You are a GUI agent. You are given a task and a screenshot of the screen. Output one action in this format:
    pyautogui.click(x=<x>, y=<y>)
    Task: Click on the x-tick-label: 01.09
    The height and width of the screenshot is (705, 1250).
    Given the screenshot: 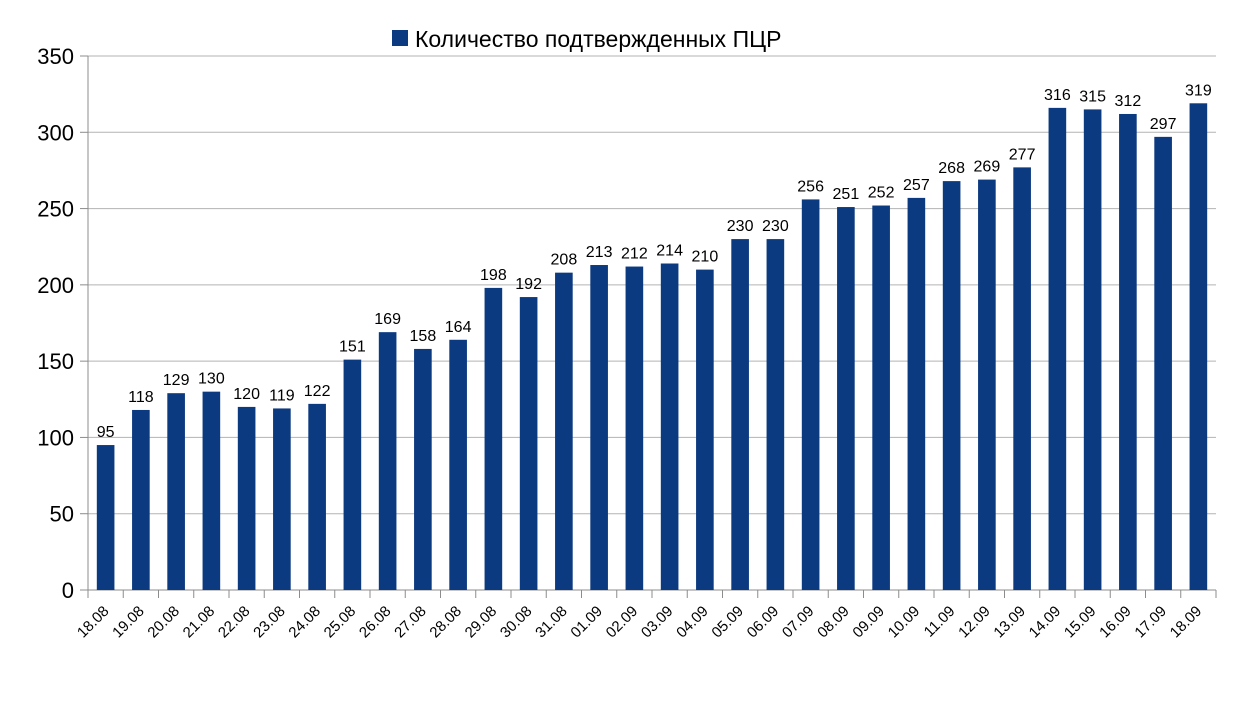 What is the action you would take?
    pyautogui.click(x=586, y=622)
    